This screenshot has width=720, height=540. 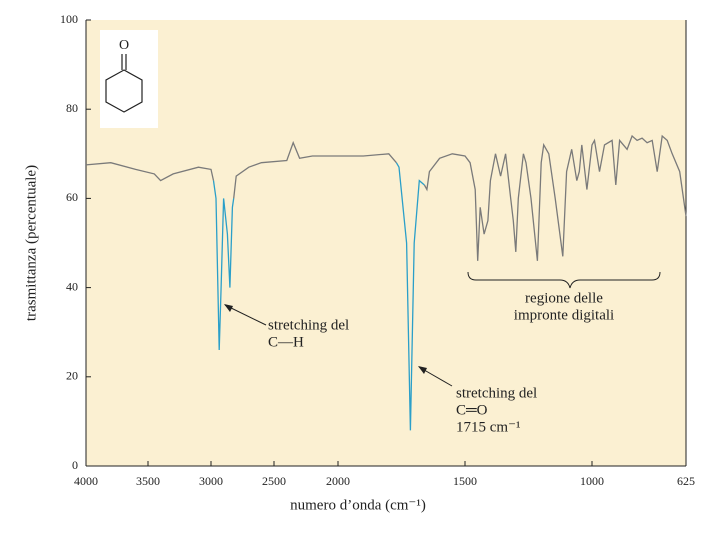 What do you see at coordinates (318, 296) in the screenshot?
I see `spectrum-line` at bounding box center [318, 296].